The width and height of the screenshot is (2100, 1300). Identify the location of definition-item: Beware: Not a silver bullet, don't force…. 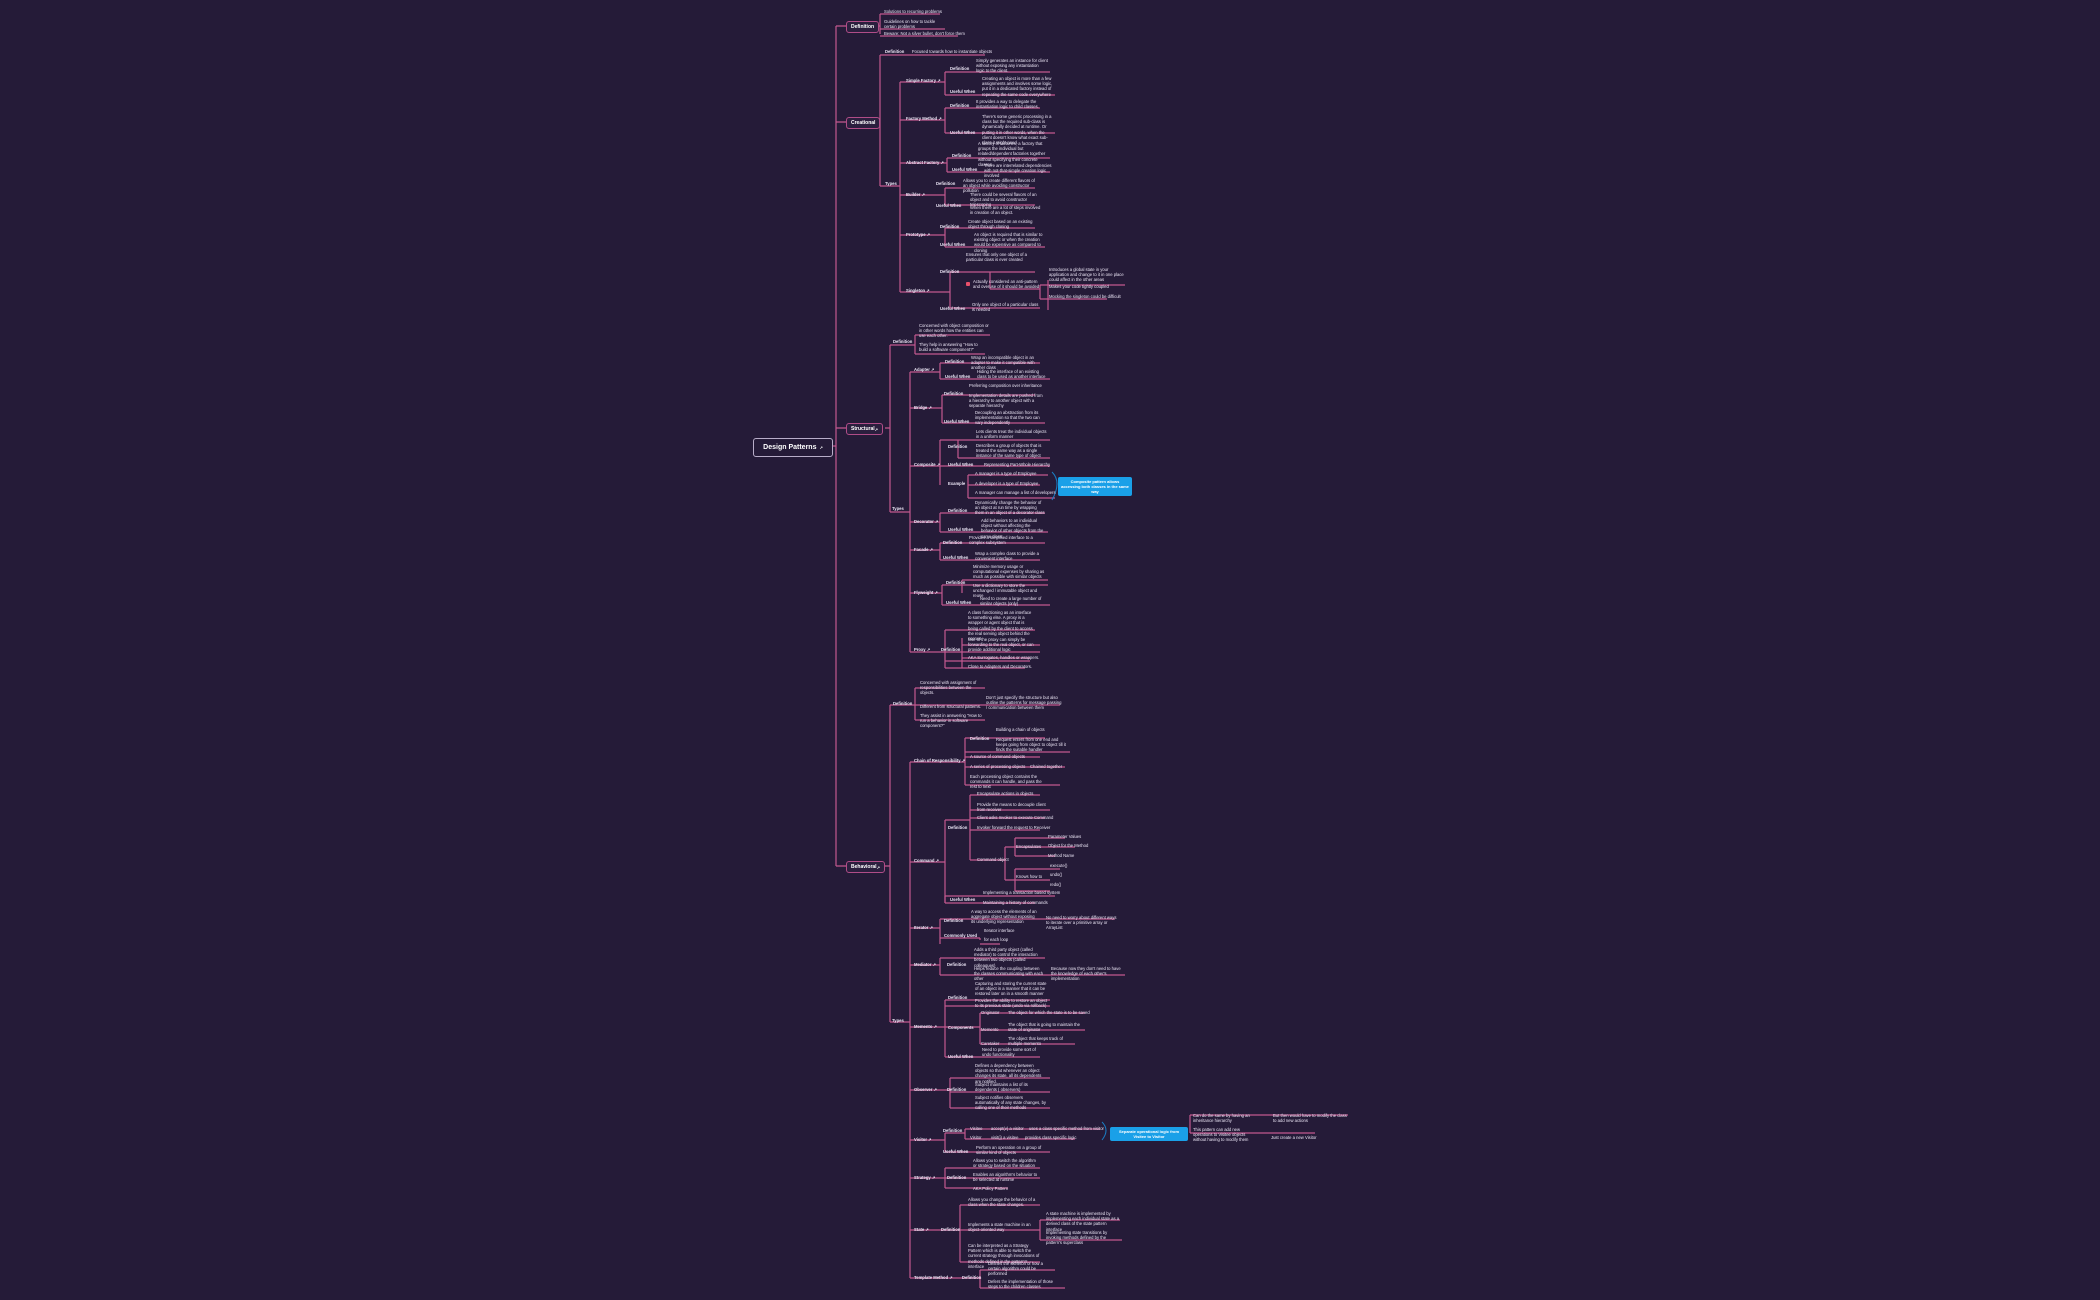
(924, 33).